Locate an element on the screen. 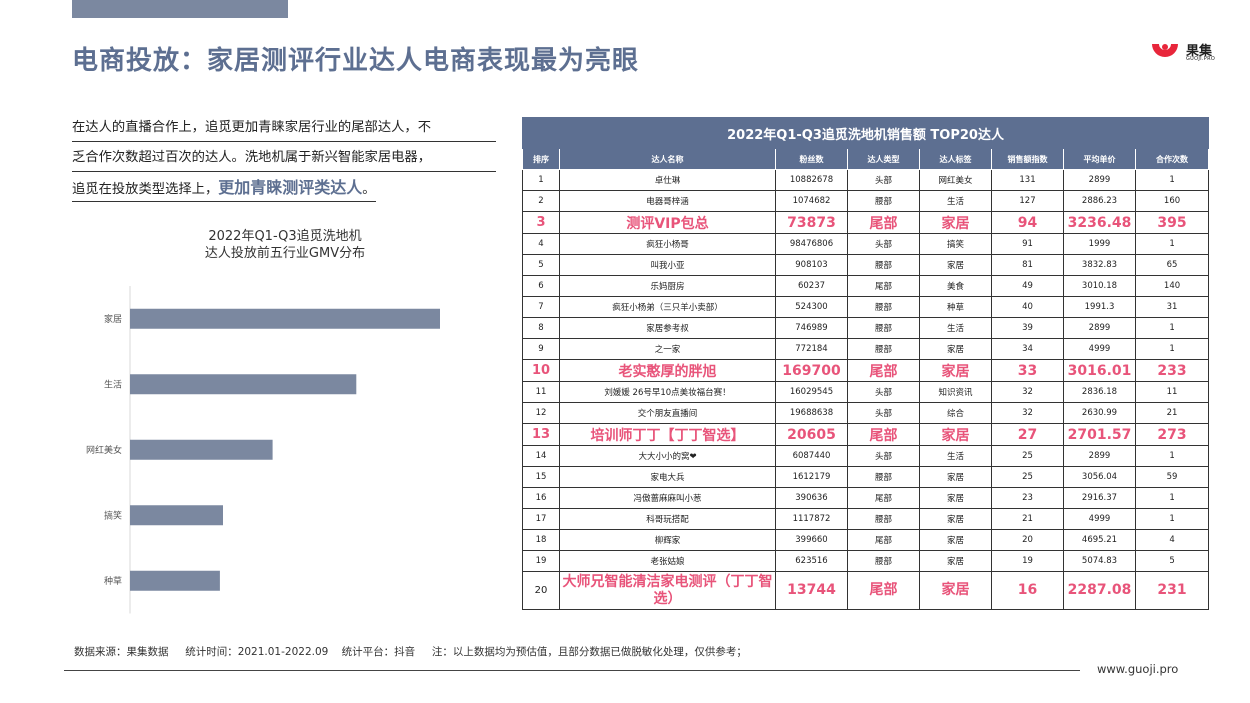 This screenshot has height=703, width=1250. column-header: 平均单价 is located at coordinates (1099, 159).